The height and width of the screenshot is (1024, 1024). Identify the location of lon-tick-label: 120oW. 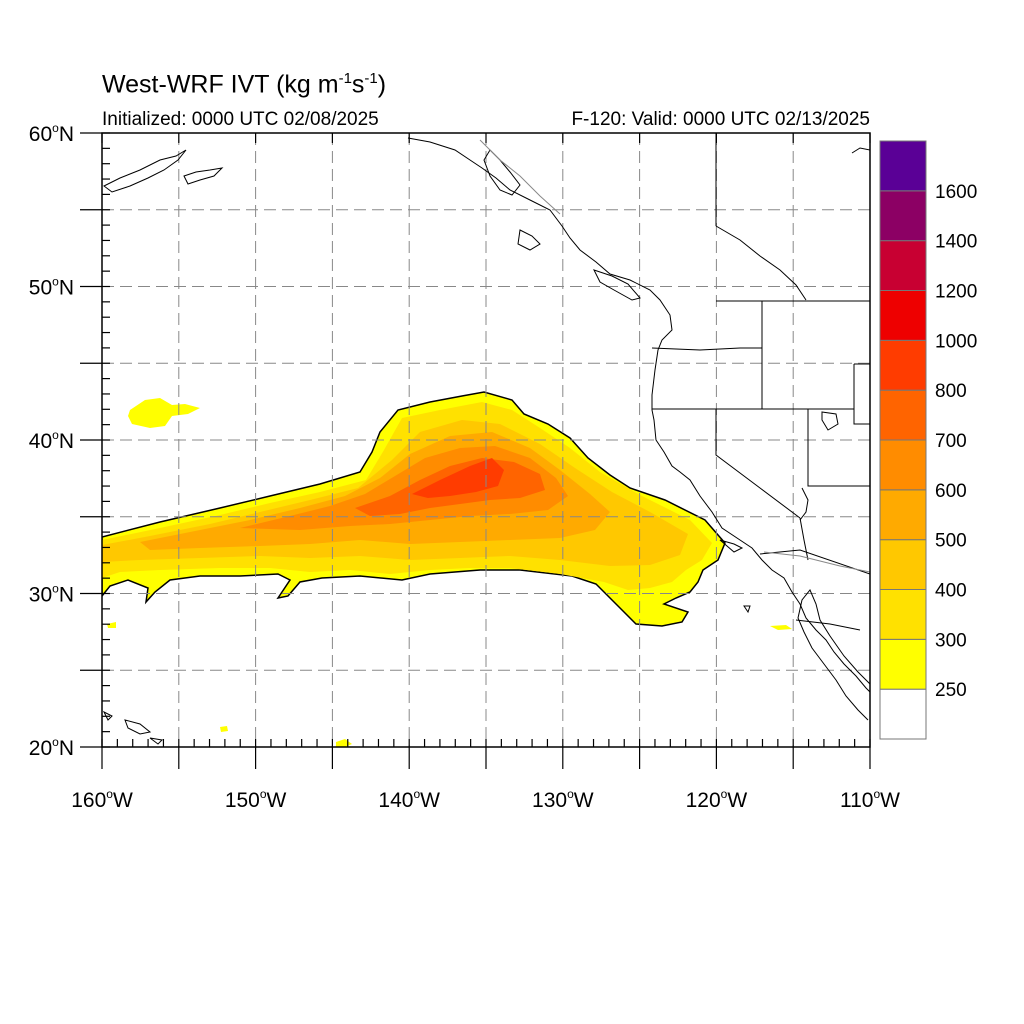
(717, 799).